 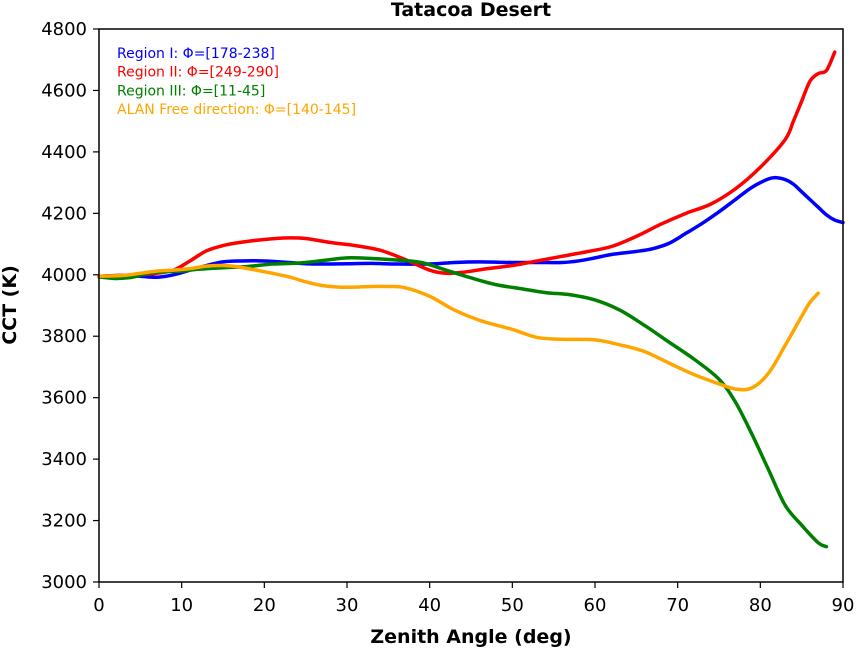 What do you see at coordinates (264, 605) in the screenshot?
I see `x-tick-label: 20` at bounding box center [264, 605].